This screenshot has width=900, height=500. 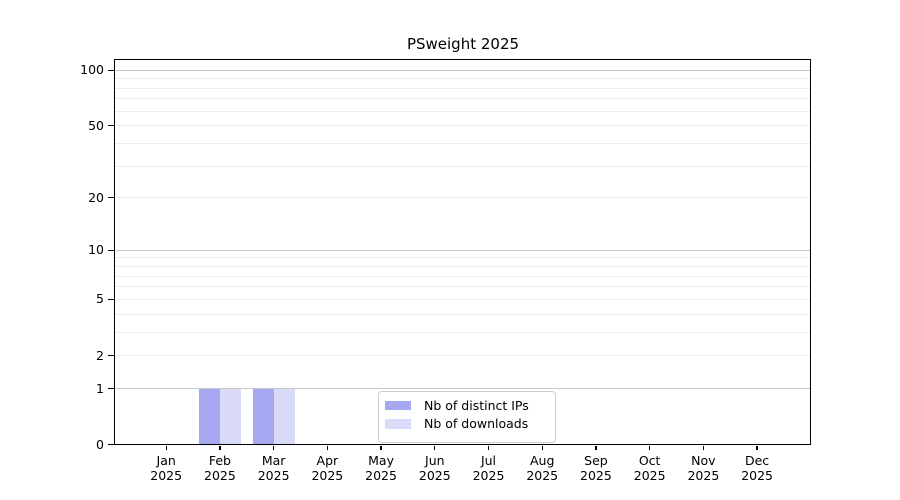 What do you see at coordinates (381, 460) in the screenshot?
I see `x-tick-month-may: May` at bounding box center [381, 460].